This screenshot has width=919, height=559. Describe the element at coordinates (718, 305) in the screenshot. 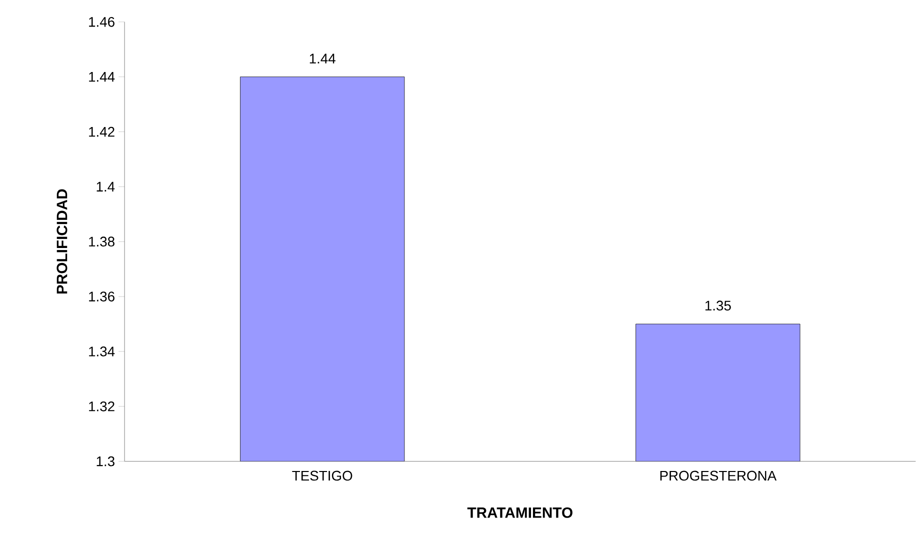

I see `data-label: 1.35` at that location.